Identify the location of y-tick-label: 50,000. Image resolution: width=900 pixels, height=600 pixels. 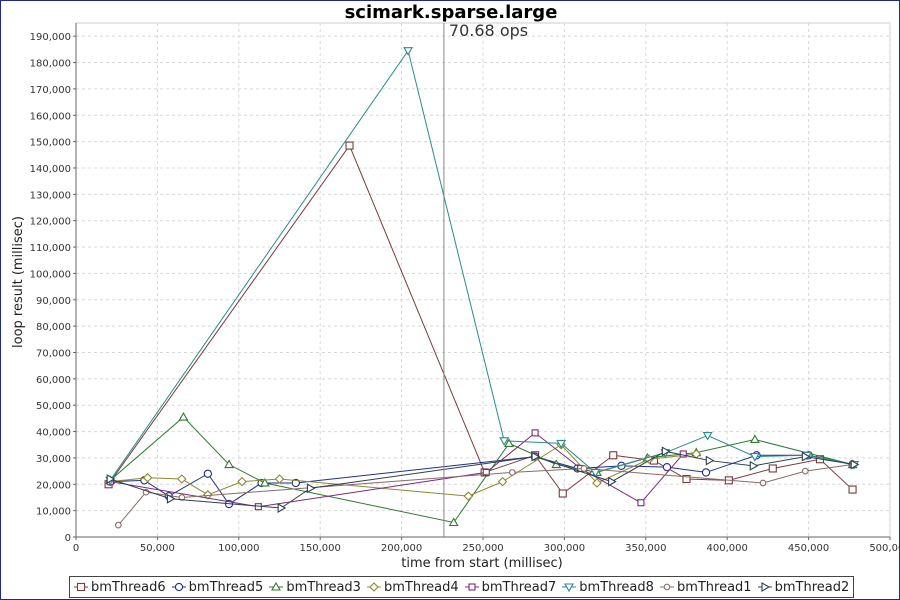
(53, 406).